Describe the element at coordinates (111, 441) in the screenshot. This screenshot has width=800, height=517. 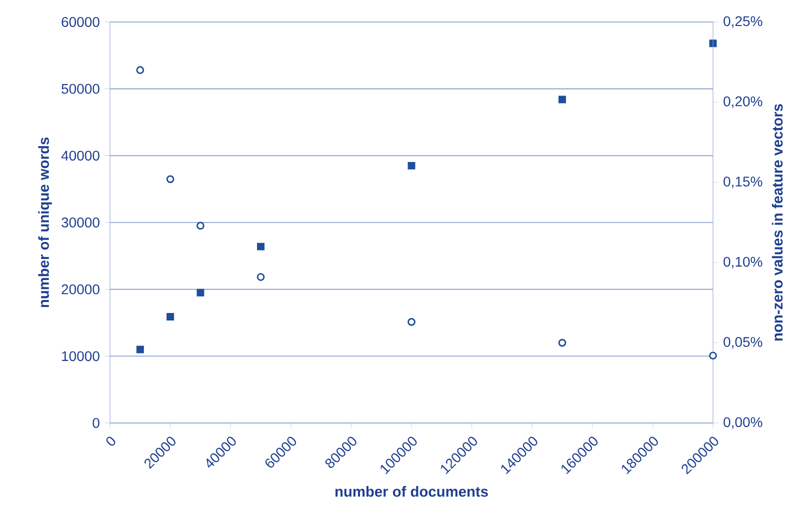
I see `x-tick-label: 0` at that location.